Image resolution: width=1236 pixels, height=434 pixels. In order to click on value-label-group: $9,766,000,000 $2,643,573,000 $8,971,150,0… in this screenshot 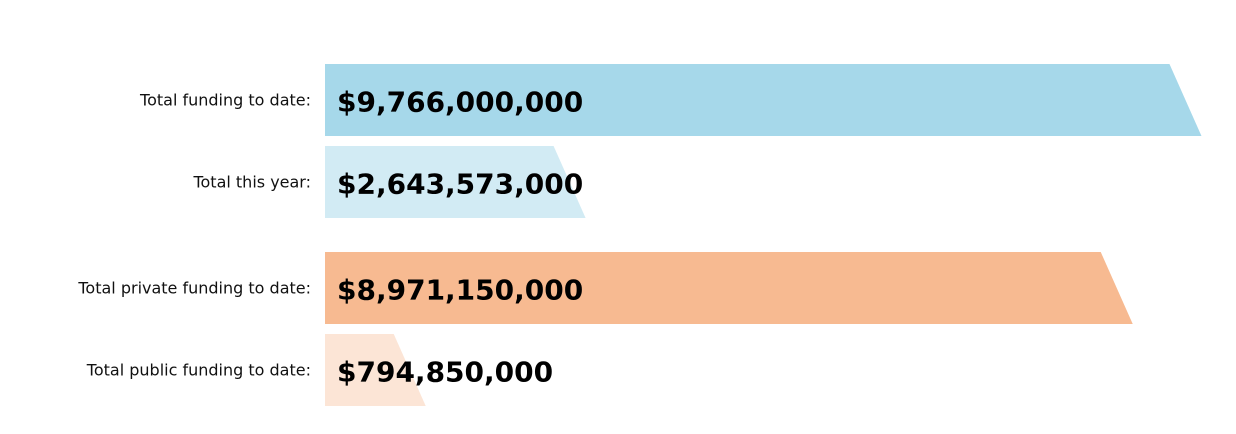, I will do `click(460, 237)`.